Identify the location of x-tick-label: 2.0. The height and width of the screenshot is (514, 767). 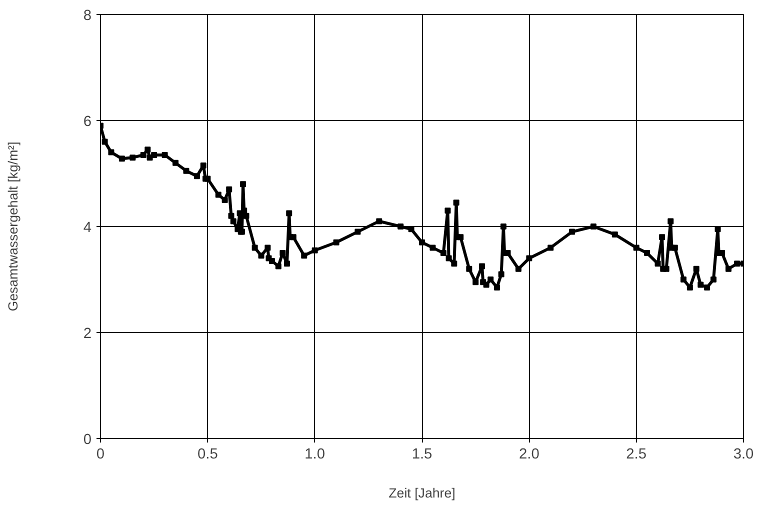
(529, 454).